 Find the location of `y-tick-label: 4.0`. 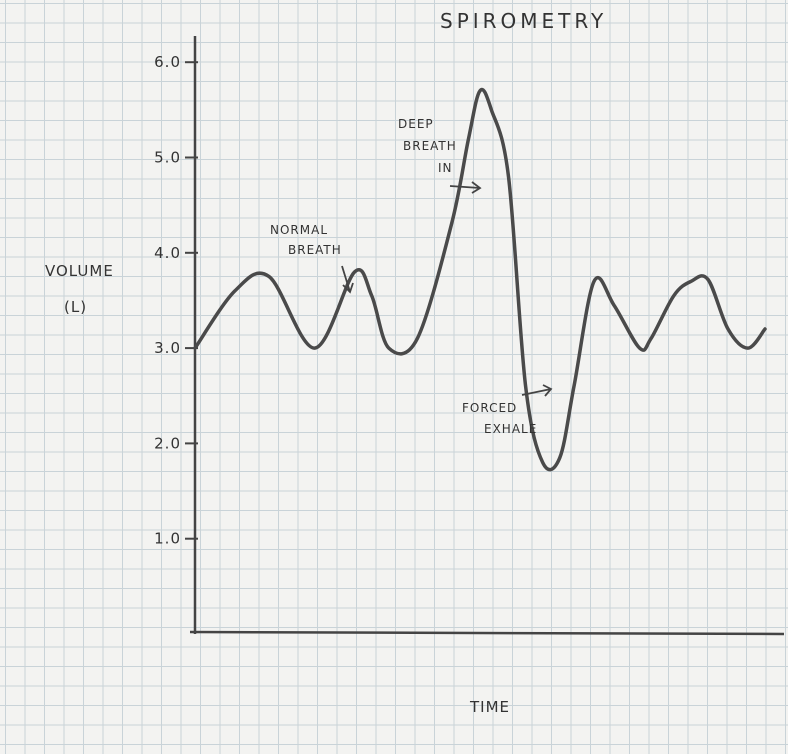

y-tick-label: 4.0 is located at coordinates (167, 253).